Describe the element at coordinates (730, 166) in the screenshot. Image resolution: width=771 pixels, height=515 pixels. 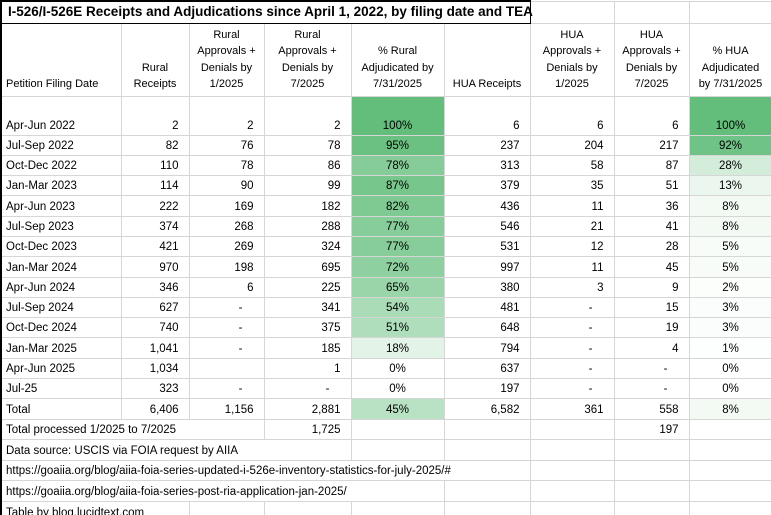
I see `pct-hua-cell: 28%` at that location.